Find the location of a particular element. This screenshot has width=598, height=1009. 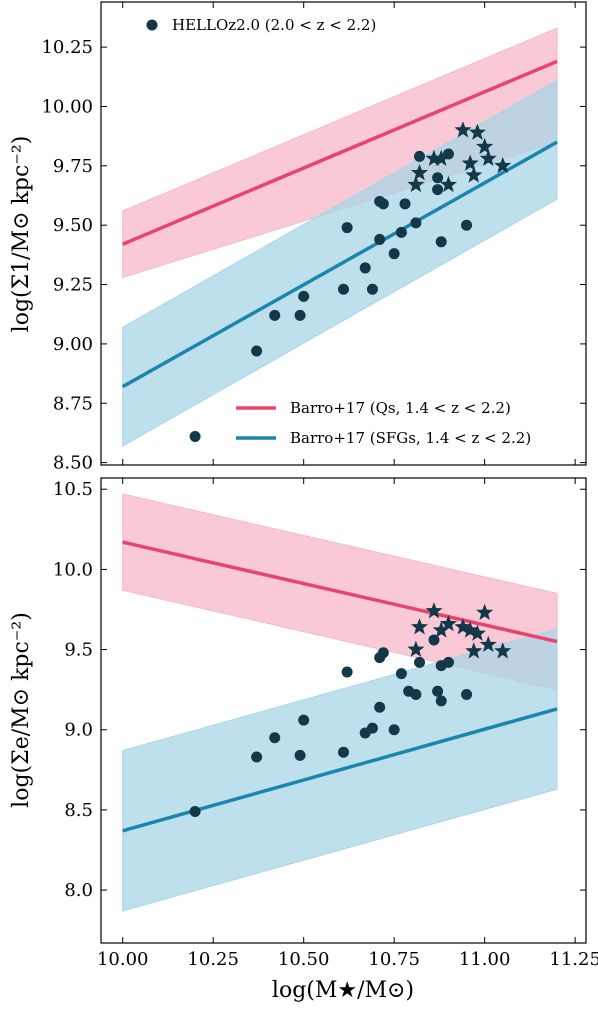

top-y-tick-label: 8.50 is located at coordinates (73, 463).